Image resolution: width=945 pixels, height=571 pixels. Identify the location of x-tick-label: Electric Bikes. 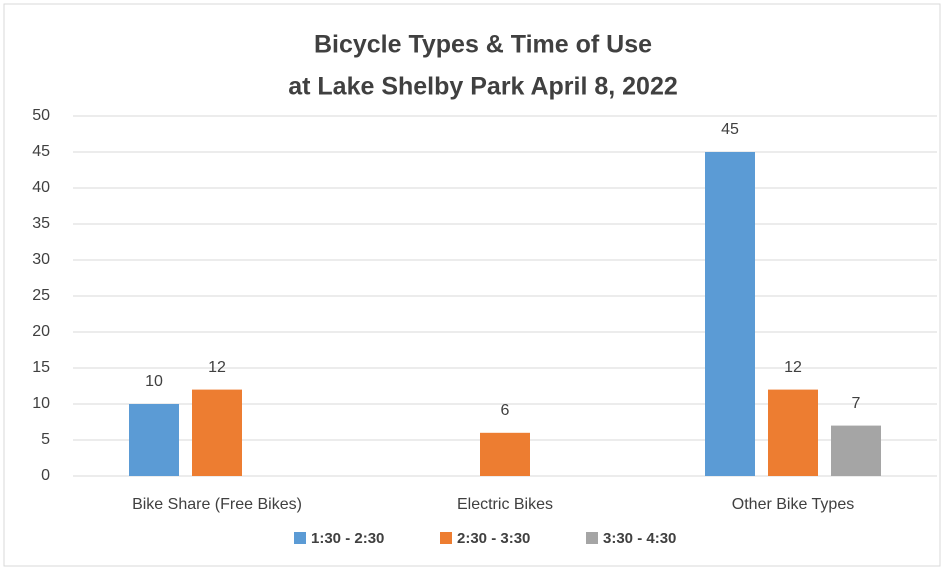
(505, 504).